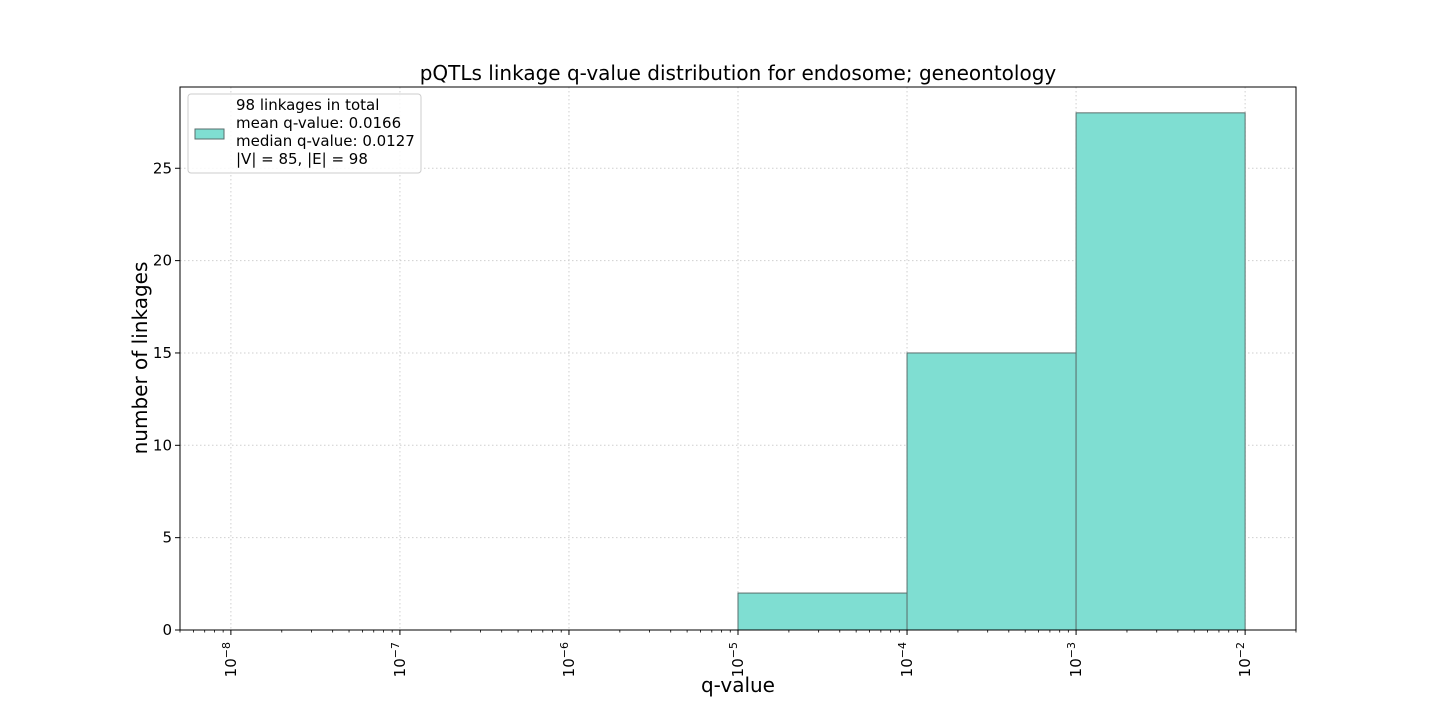  I want to click on legend-line: |V| = 85, |E| = 98, so click(302, 159).